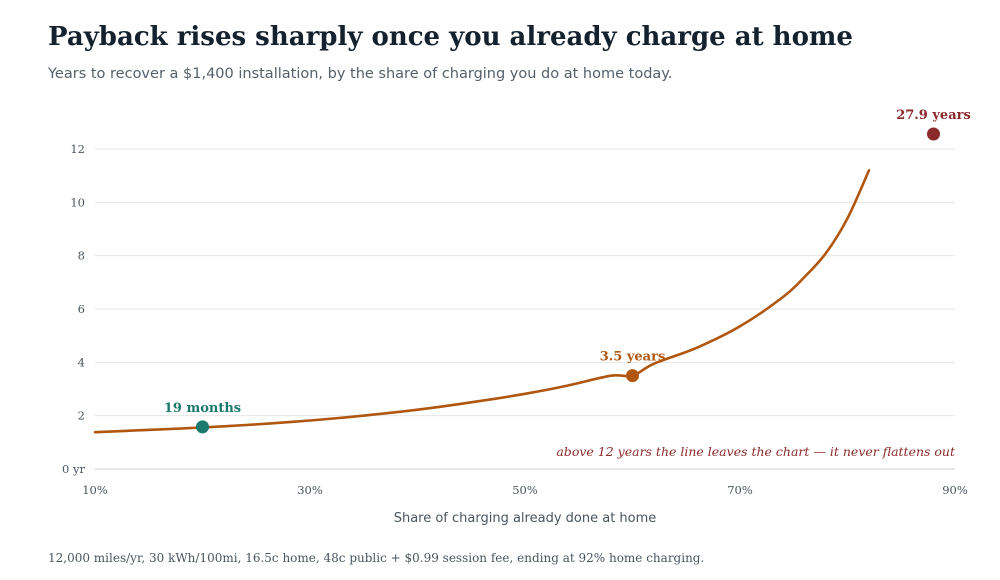 This screenshot has height=580, width=1000. What do you see at coordinates (73, 309) in the screenshot?
I see `y-axis-ticks: 0 yr 2 4 6 8 10 12` at bounding box center [73, 309].